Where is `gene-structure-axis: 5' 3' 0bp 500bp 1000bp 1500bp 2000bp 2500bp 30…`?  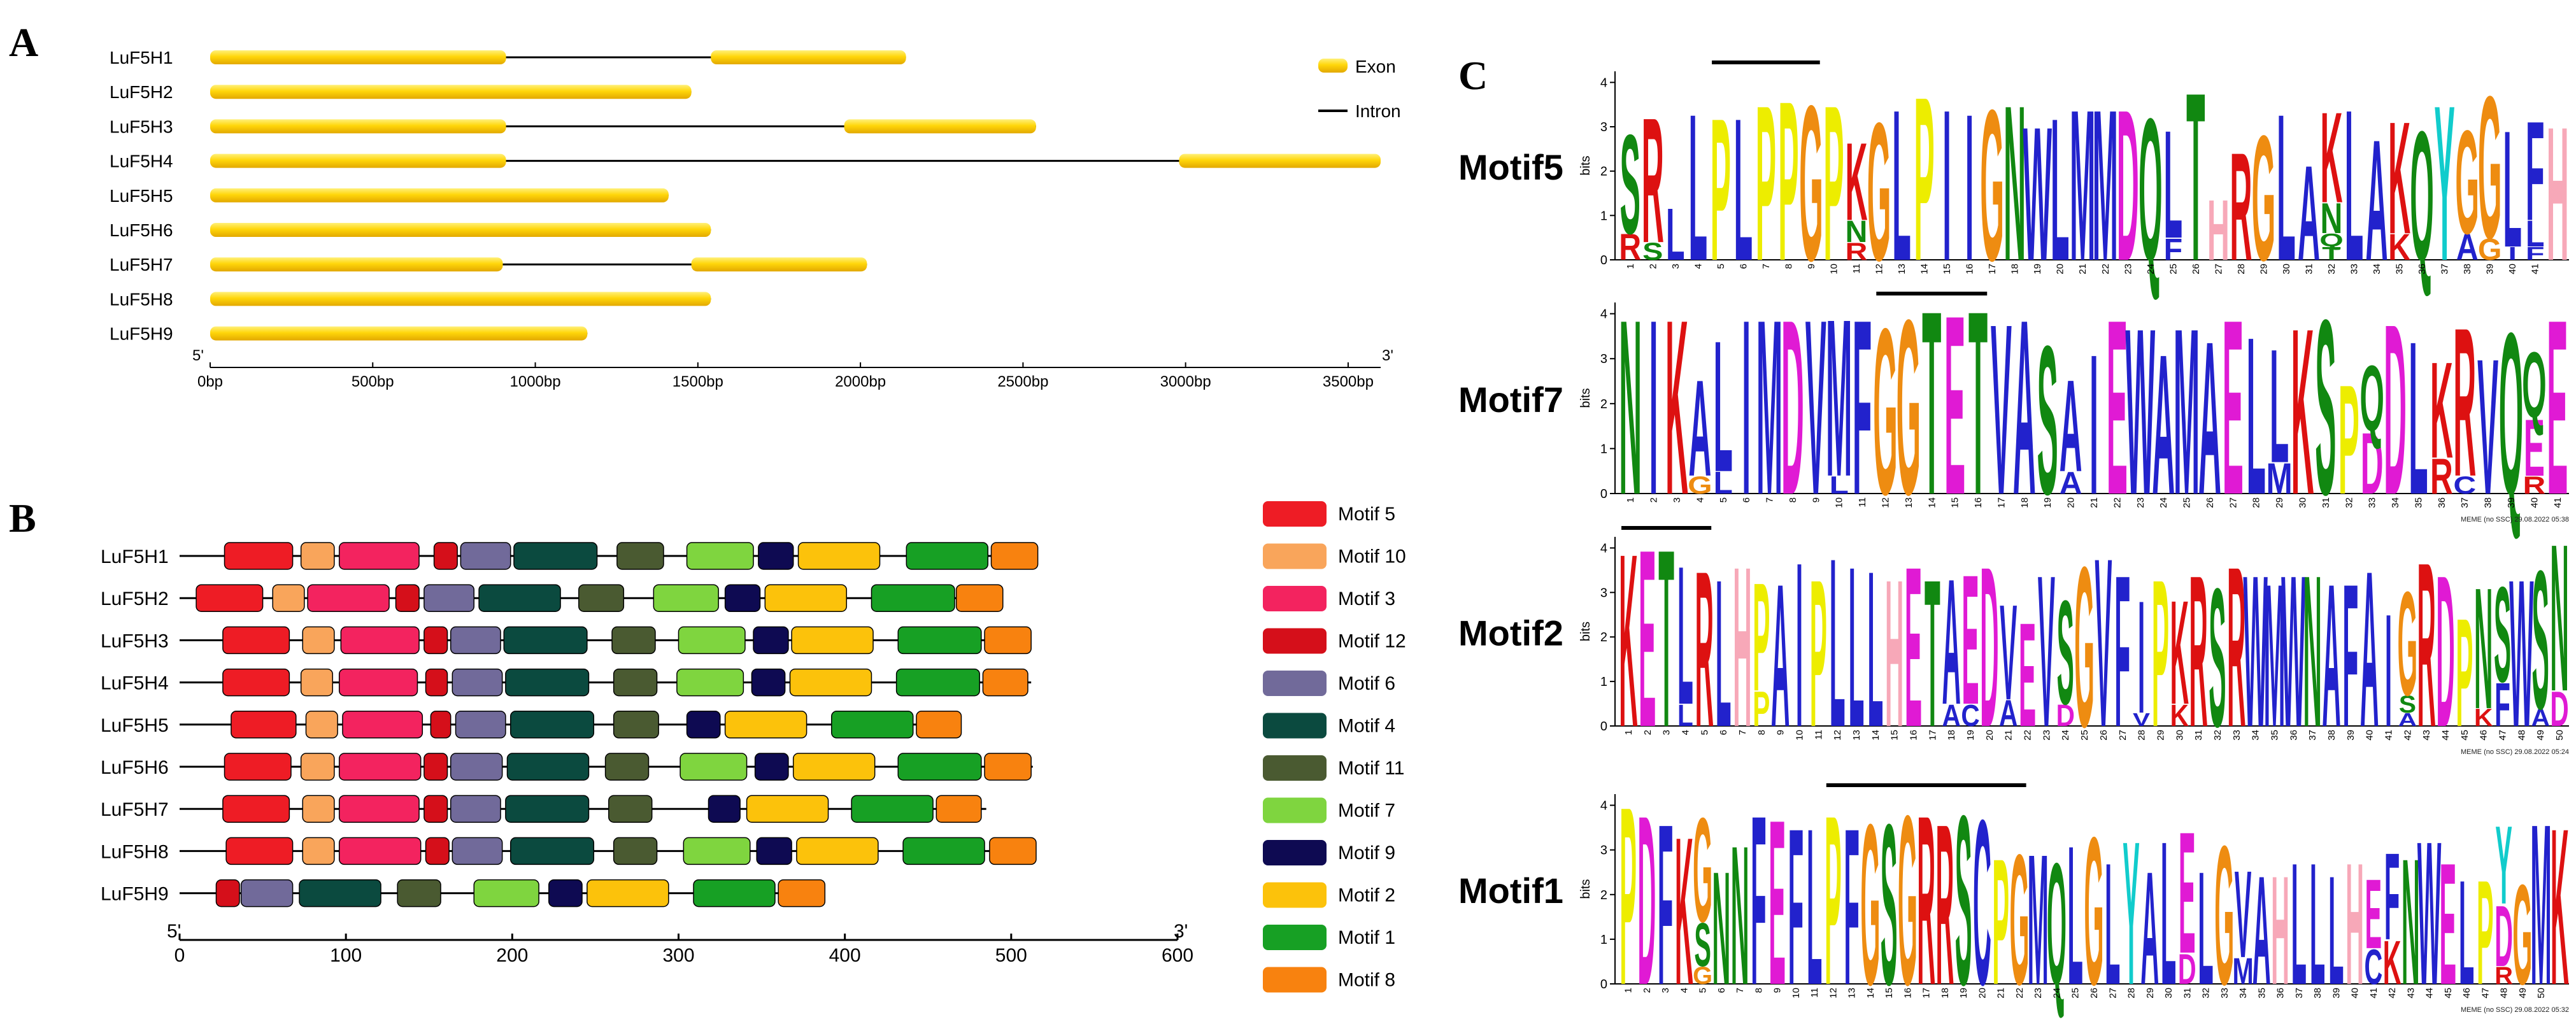 gene-structure-axis: 5' 3' 0bp 500bp 1000bp 1500bp 2000bp 2500bp 30… is located at coordinates (793, 368).